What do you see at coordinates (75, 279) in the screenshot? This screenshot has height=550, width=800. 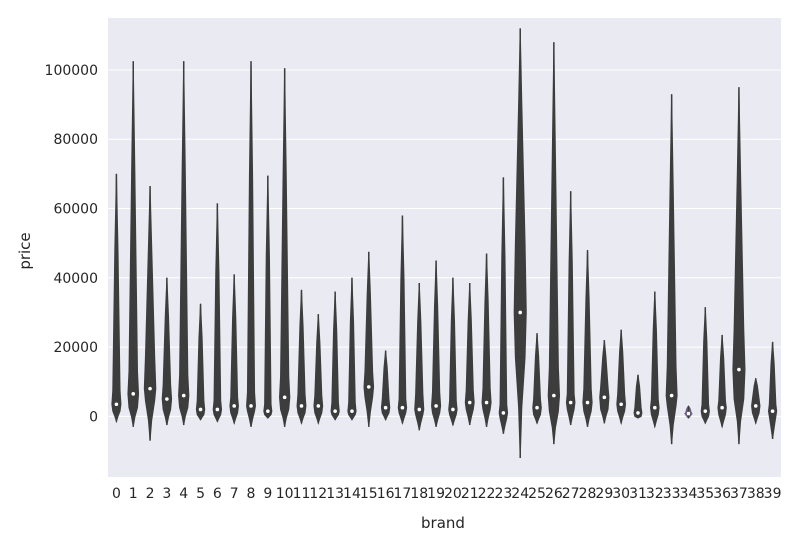 I see `y-tick-label: 40000` at bounding box center [75, 279].